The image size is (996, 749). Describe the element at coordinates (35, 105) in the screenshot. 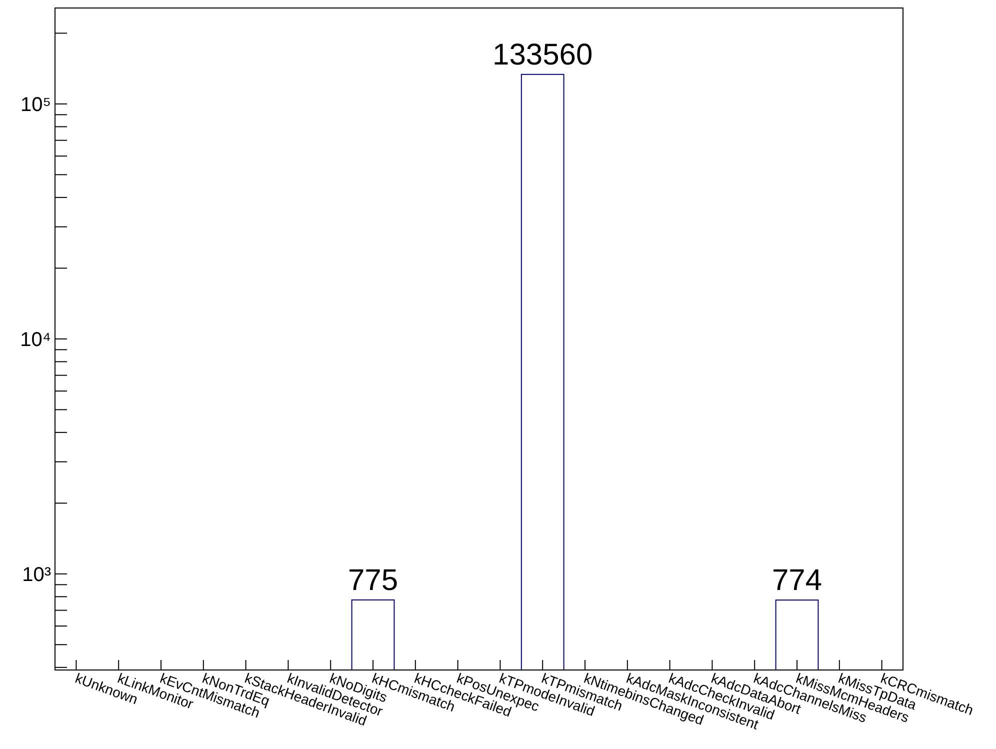

I see `y-tick-label: 10⁵` at that location.